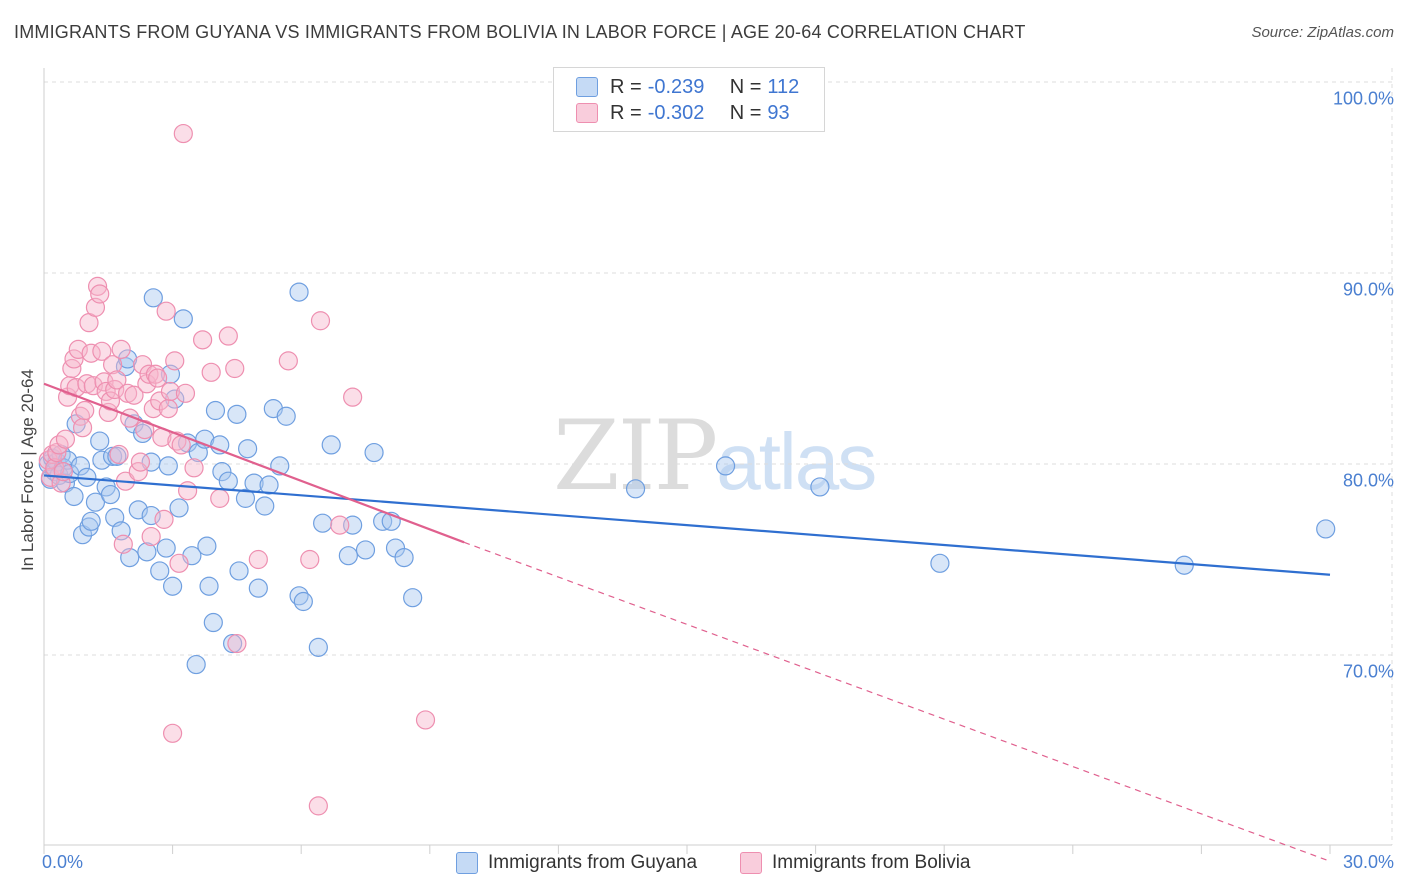 Image resolution: width=1406 pixels, height=892 pixels. What do you see at coordinates (689, 99) in the screenshot?
I see `correlation-legend: R = -0.239 N = 112 R = -0.302 N = 93` at bounding box center [689, 99].